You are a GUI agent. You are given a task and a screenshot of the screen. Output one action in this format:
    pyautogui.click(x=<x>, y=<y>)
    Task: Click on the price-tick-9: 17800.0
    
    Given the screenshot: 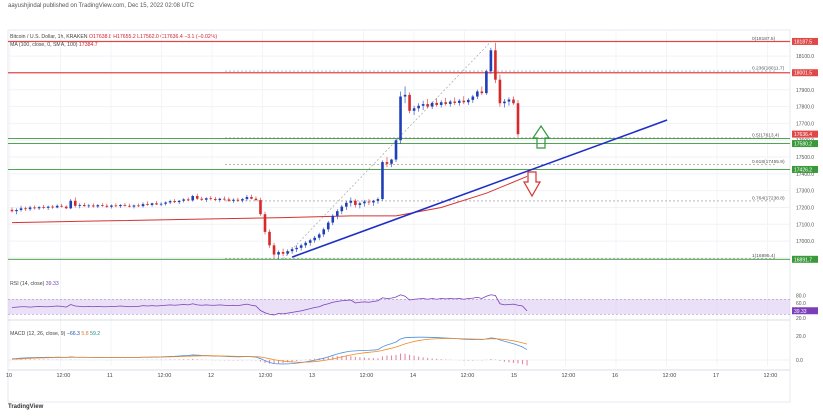 What is the action you would take?
    pyautogui.click(x=805, y=108)
    